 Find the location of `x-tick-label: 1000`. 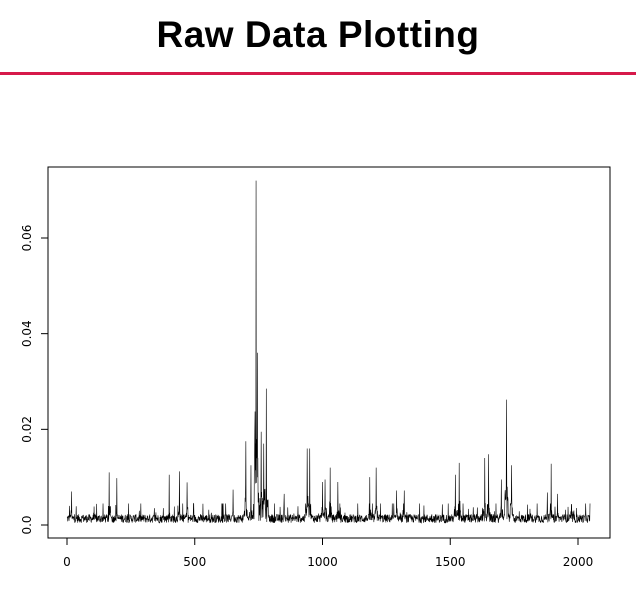

x-tick-label: 1000 is located at coordinates (322, 562).